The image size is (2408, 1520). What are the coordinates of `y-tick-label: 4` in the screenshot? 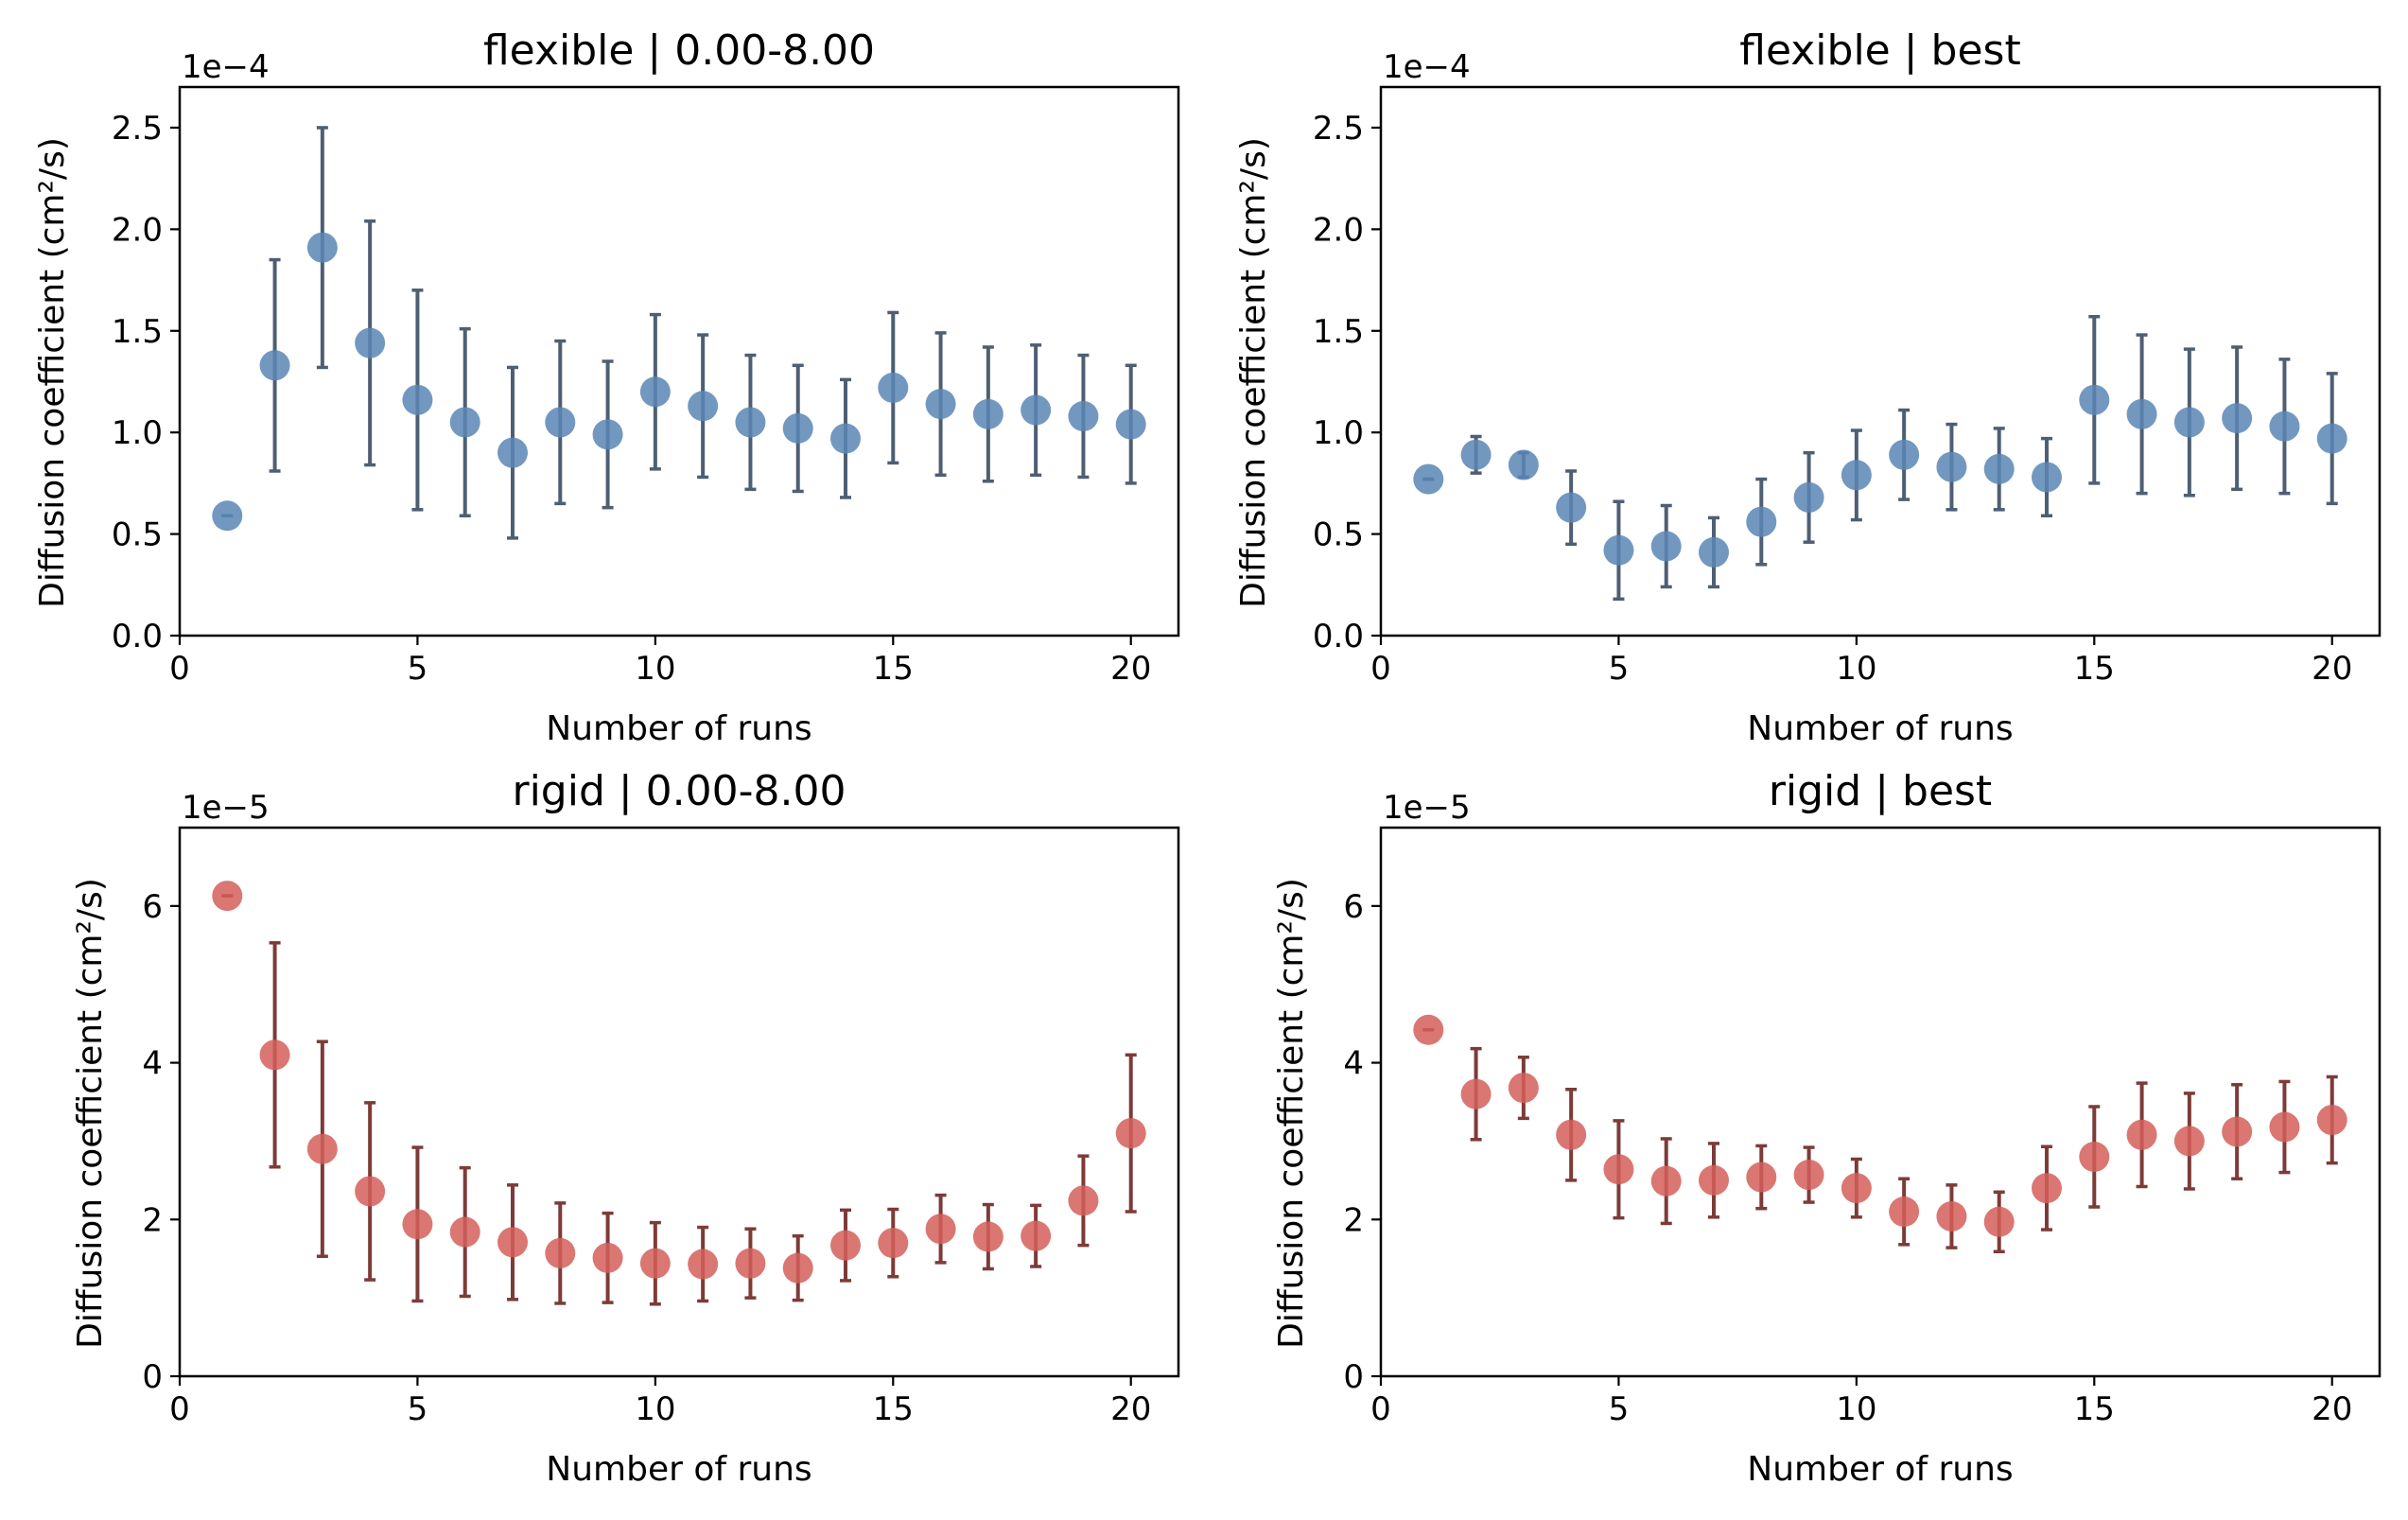 It's located at (152, 1064).